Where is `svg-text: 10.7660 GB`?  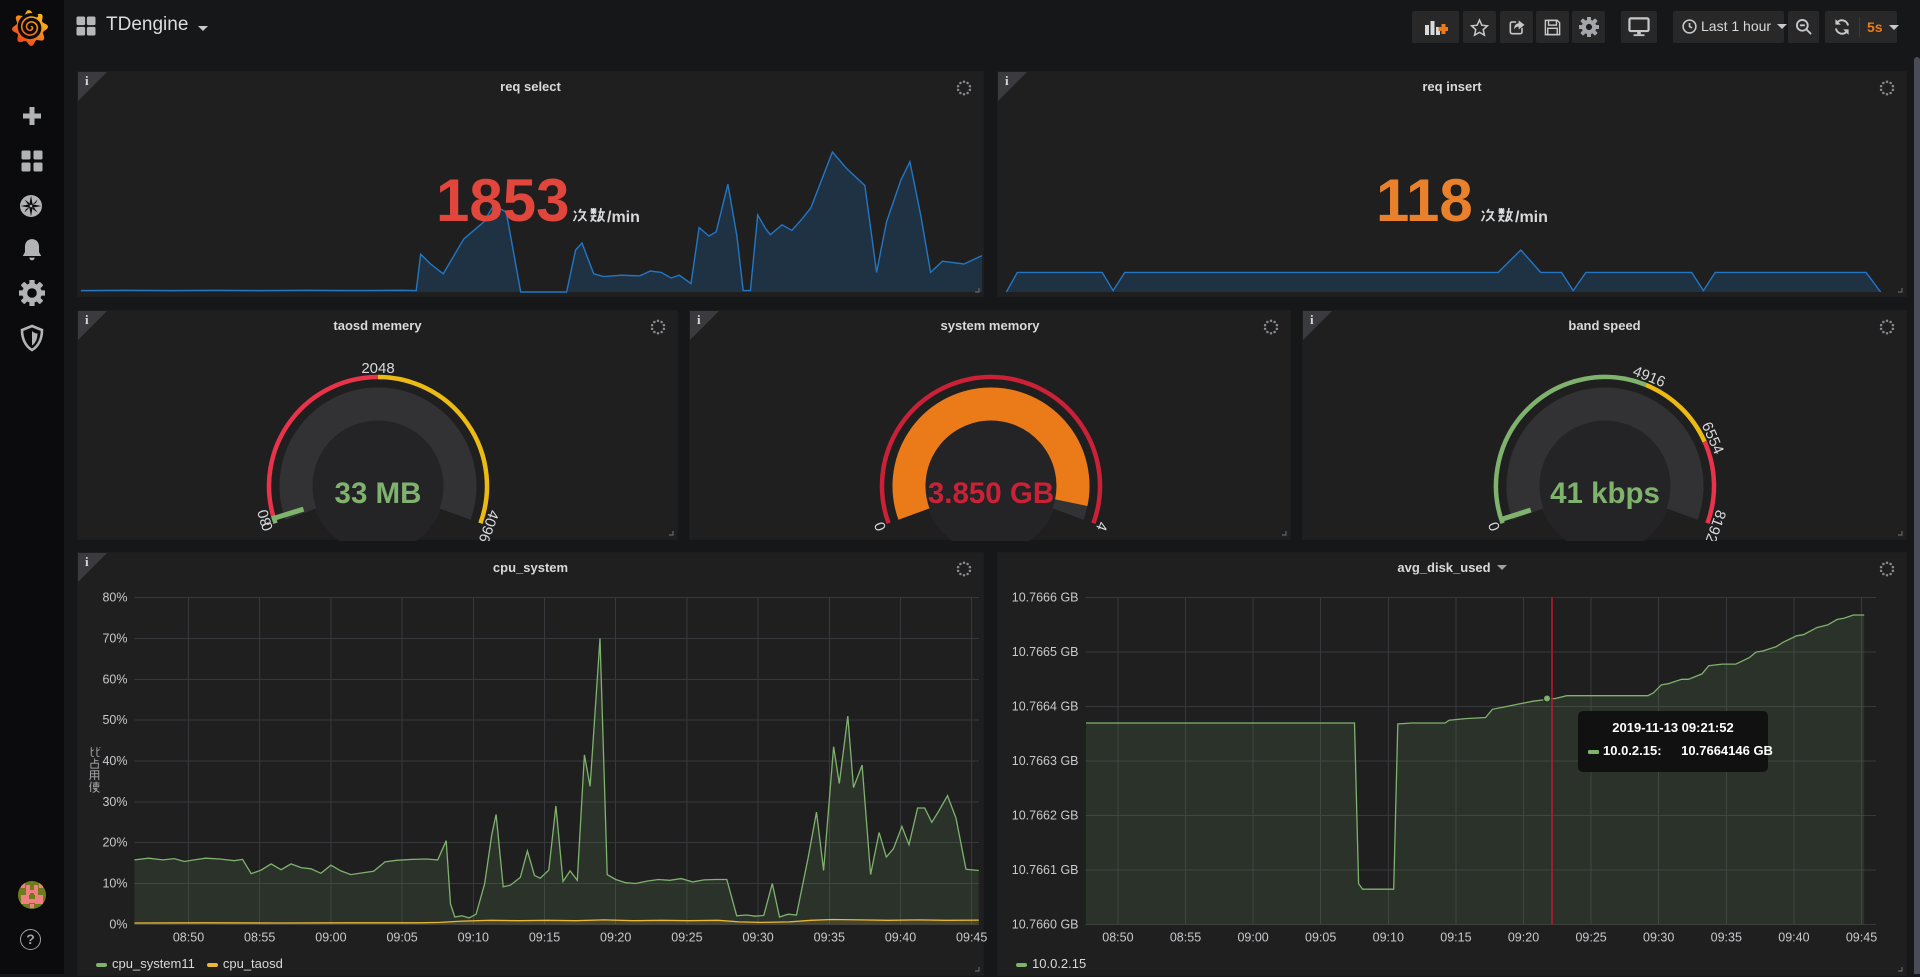 svg-text: 10.7660 GB is located at coordinates (1045, 925).